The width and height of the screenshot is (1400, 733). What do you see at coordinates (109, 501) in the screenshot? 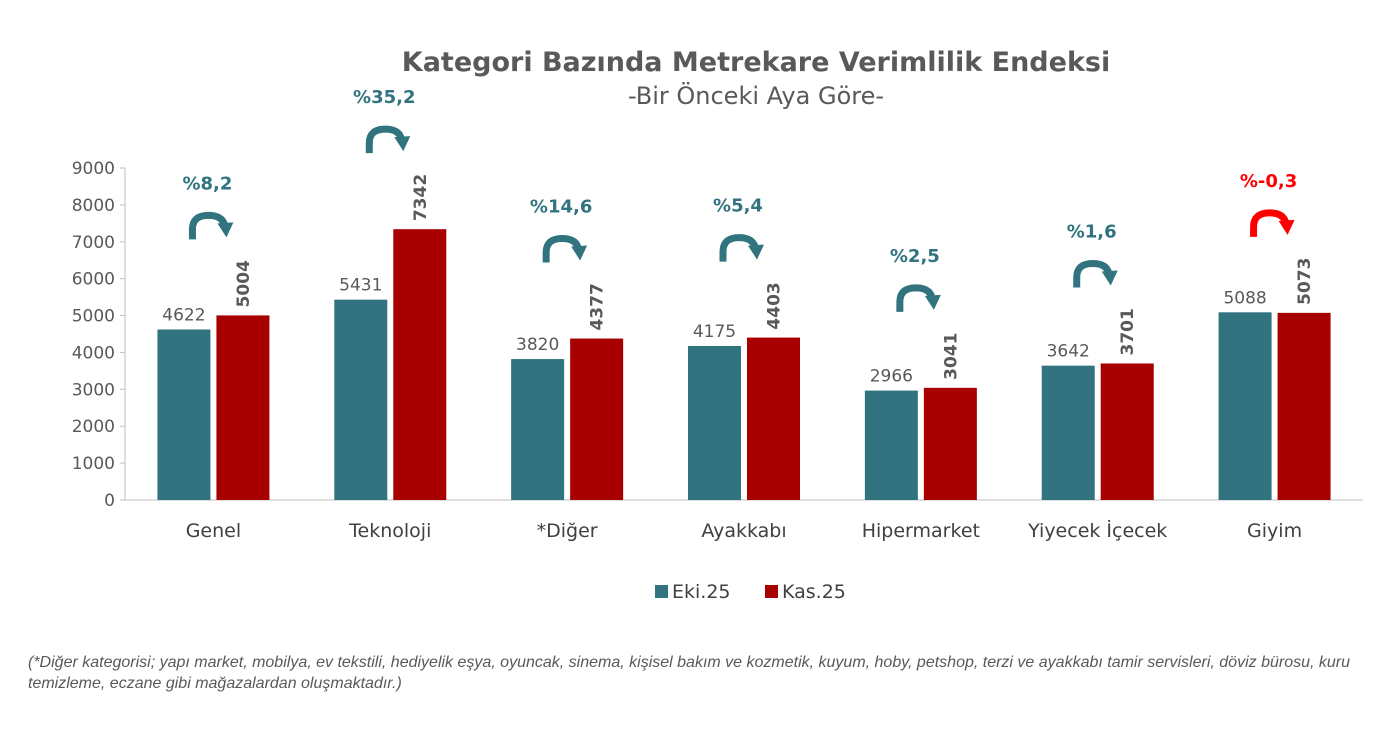
I see `y-tick-label: 0` at bounding box center [109, 501].